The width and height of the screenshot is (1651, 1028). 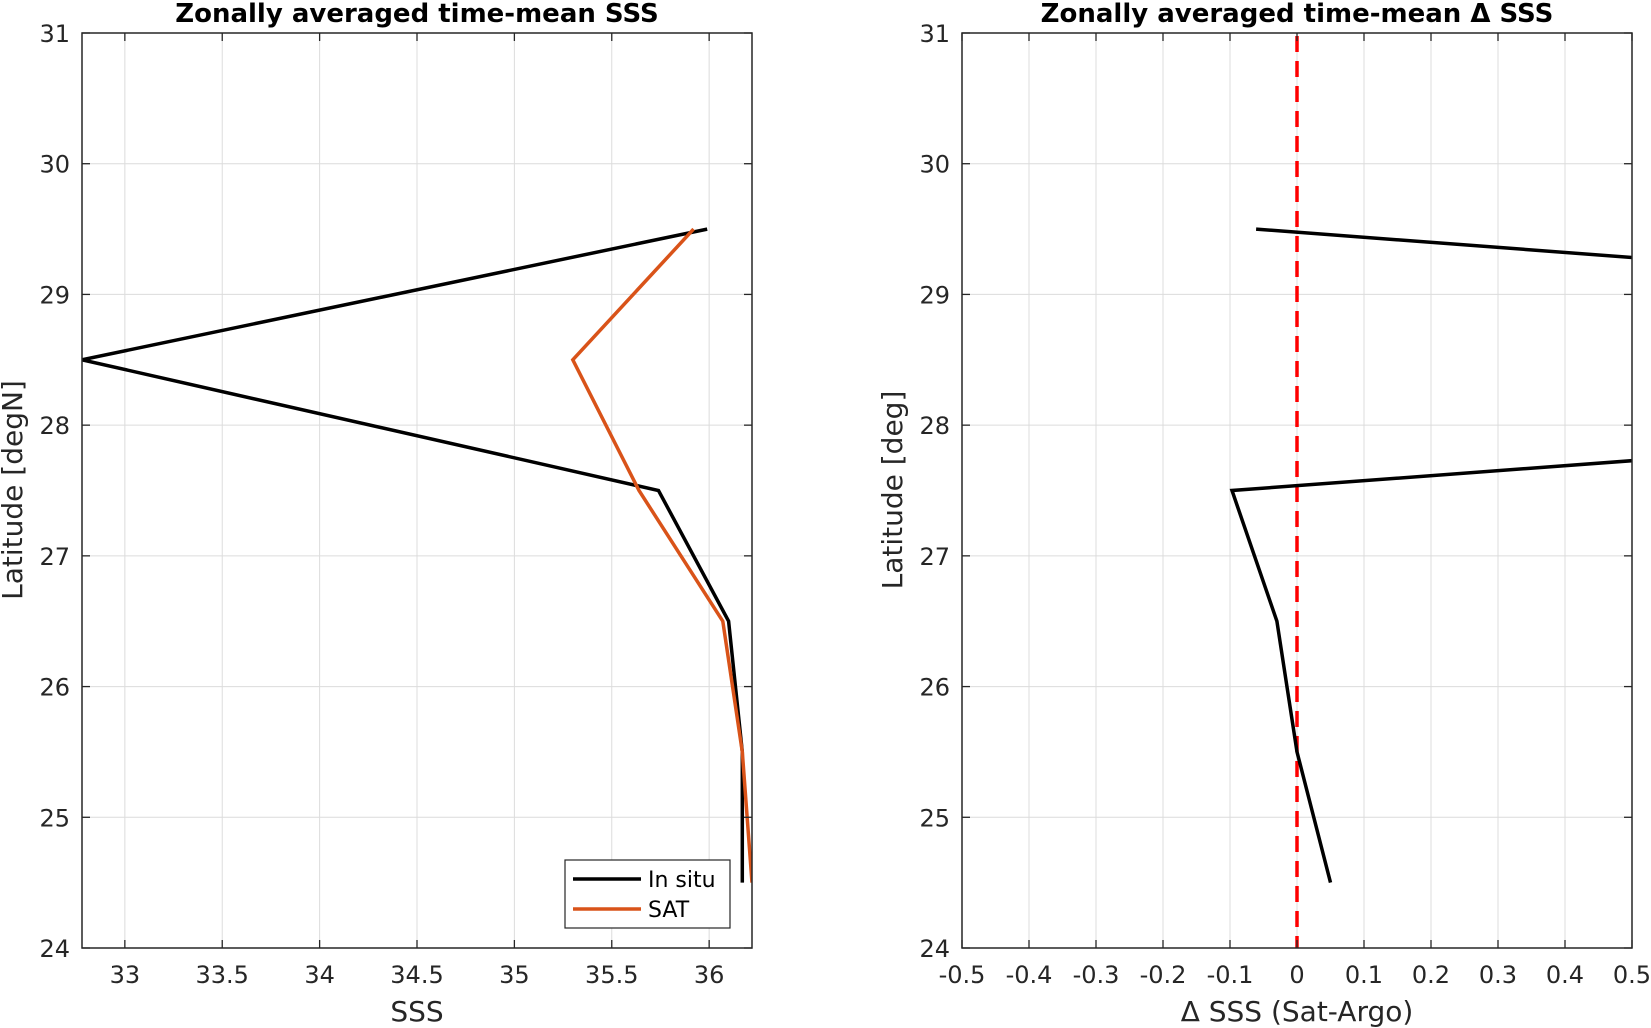 I want to click on x-tick-label: 0.5, so click(x=1632, y=975).